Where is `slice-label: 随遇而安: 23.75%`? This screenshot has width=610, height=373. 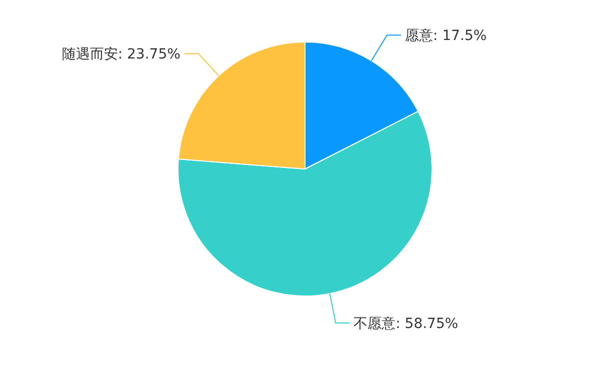 slice-label: 随遇而安: 23.75% is located at coordinates (121, 54).